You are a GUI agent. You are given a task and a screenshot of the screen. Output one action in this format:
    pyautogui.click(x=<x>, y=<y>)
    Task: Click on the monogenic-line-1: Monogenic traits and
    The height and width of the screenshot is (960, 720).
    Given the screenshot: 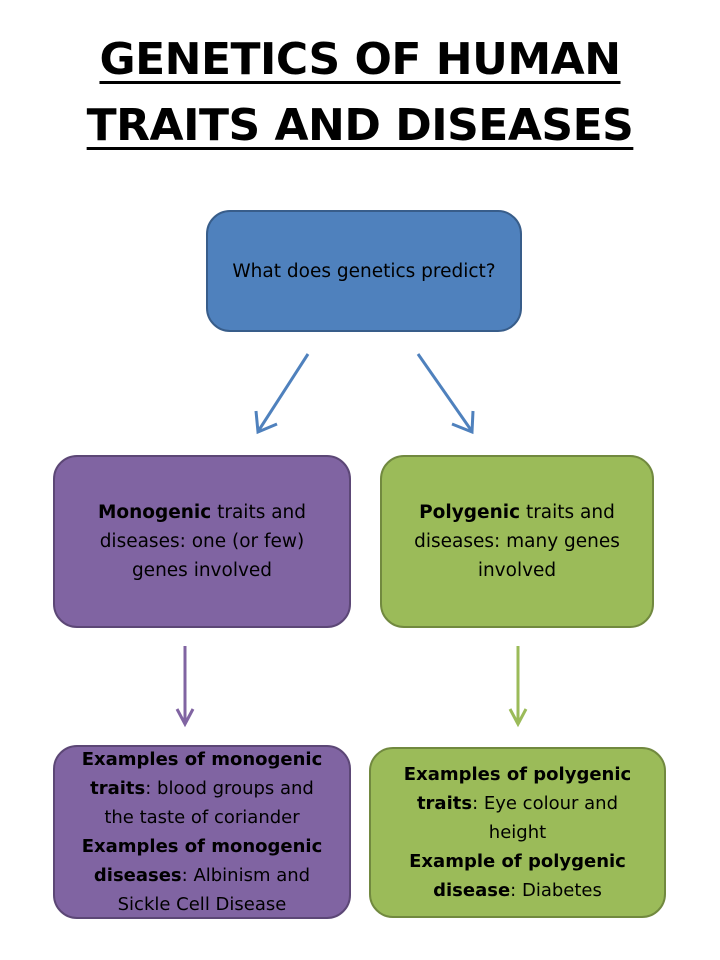 What is the action you would take?
    pyautogui.click(x=202, y=512)
    